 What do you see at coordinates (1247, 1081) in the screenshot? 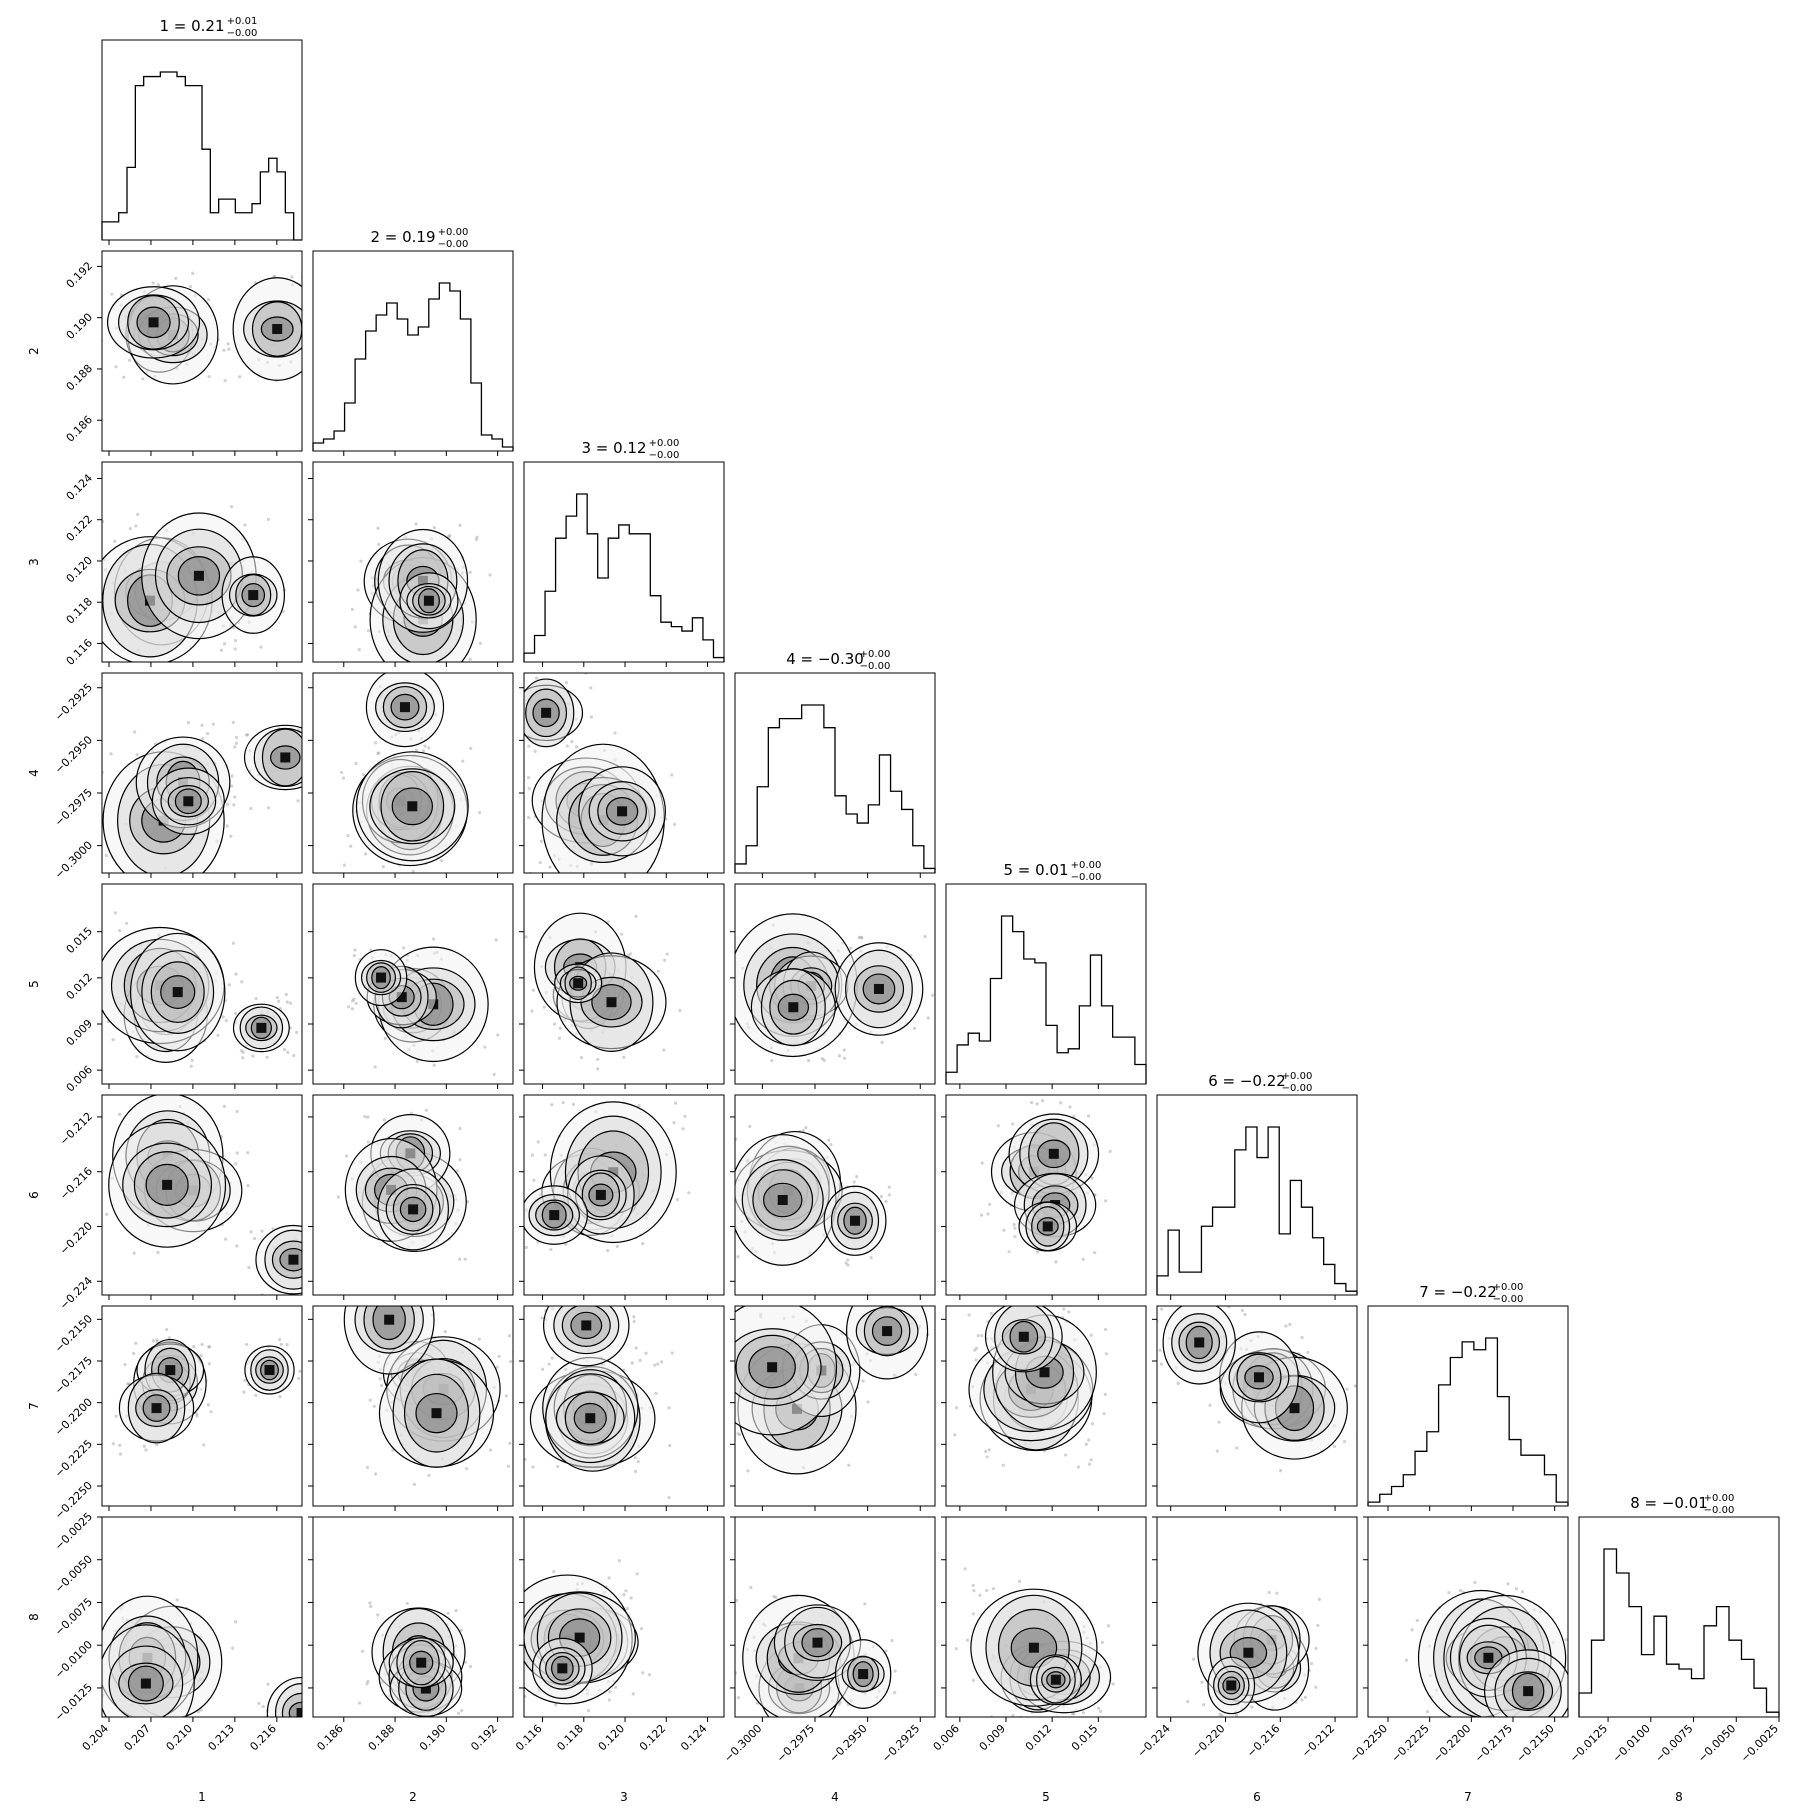
I see `title-6: 6 = −0.22` at bounding box center [1247, 1081].